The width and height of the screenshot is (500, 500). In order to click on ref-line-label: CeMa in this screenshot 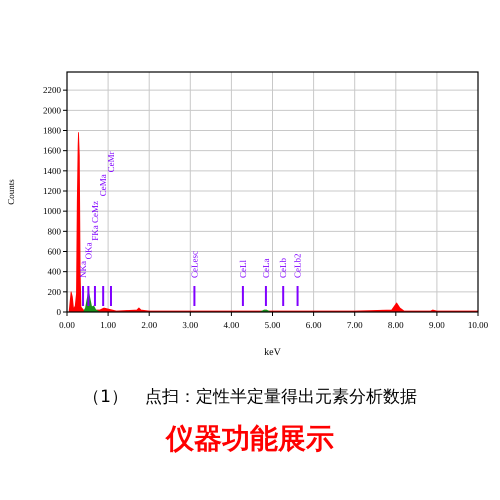, I will do `click(103, 185)`.